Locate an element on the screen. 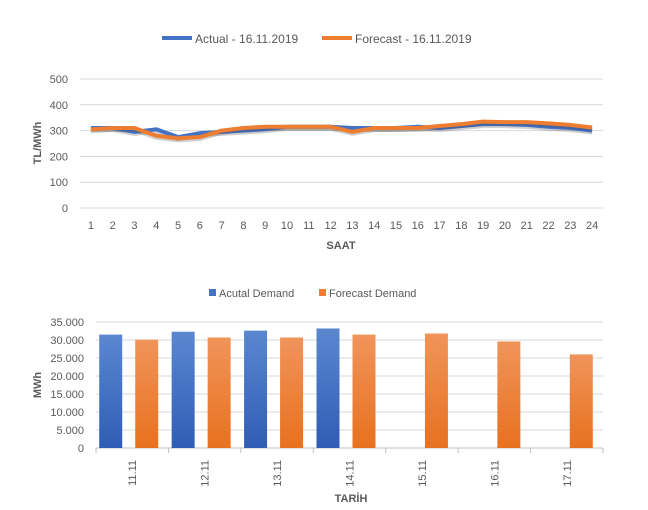 This screenshot has height=510, width=648. x-tick-label: 1 is located at coordinates (91, 226).